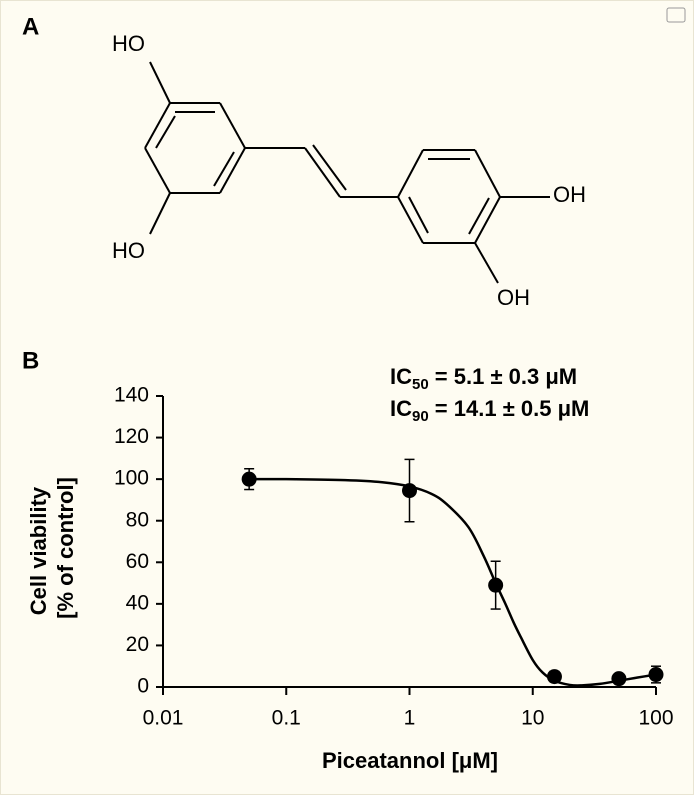 The height and width of the screenshot is (795, 694). What do you see at coordinates (131, 395) in the screenshot?
I see `y-tick-label: 140` at bounding box center [131, 395].